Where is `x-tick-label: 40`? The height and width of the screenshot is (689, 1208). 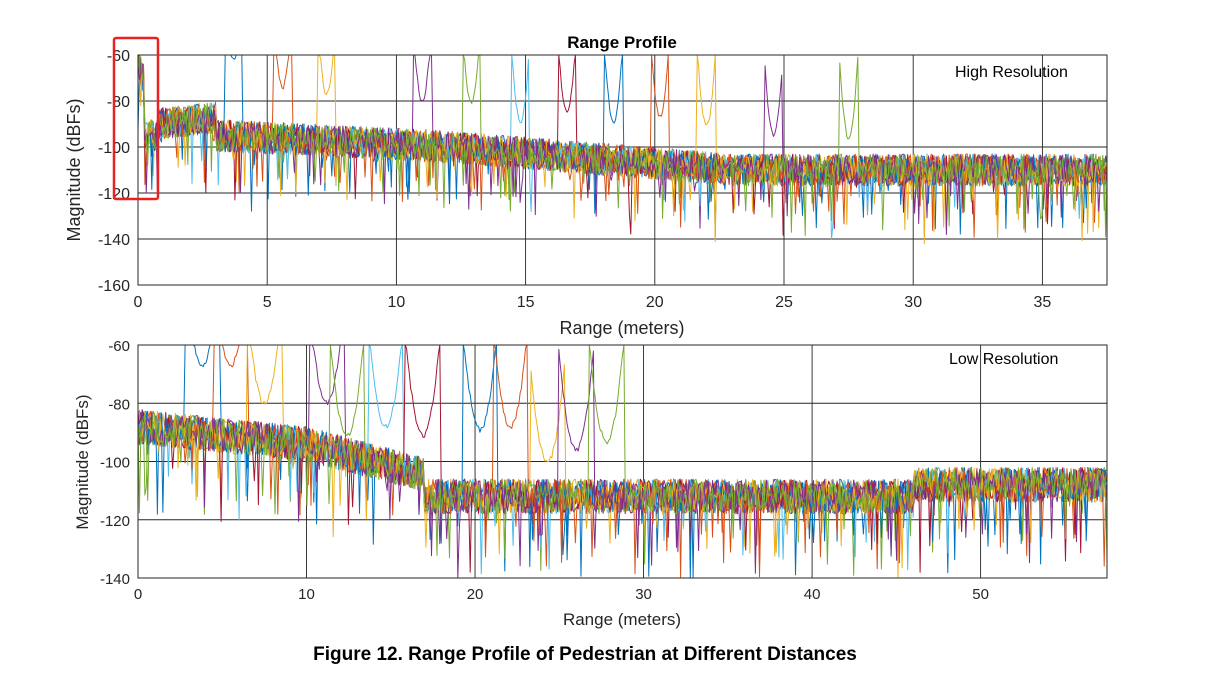 x-tick-label: 40 is located at coordinates (812, 594).